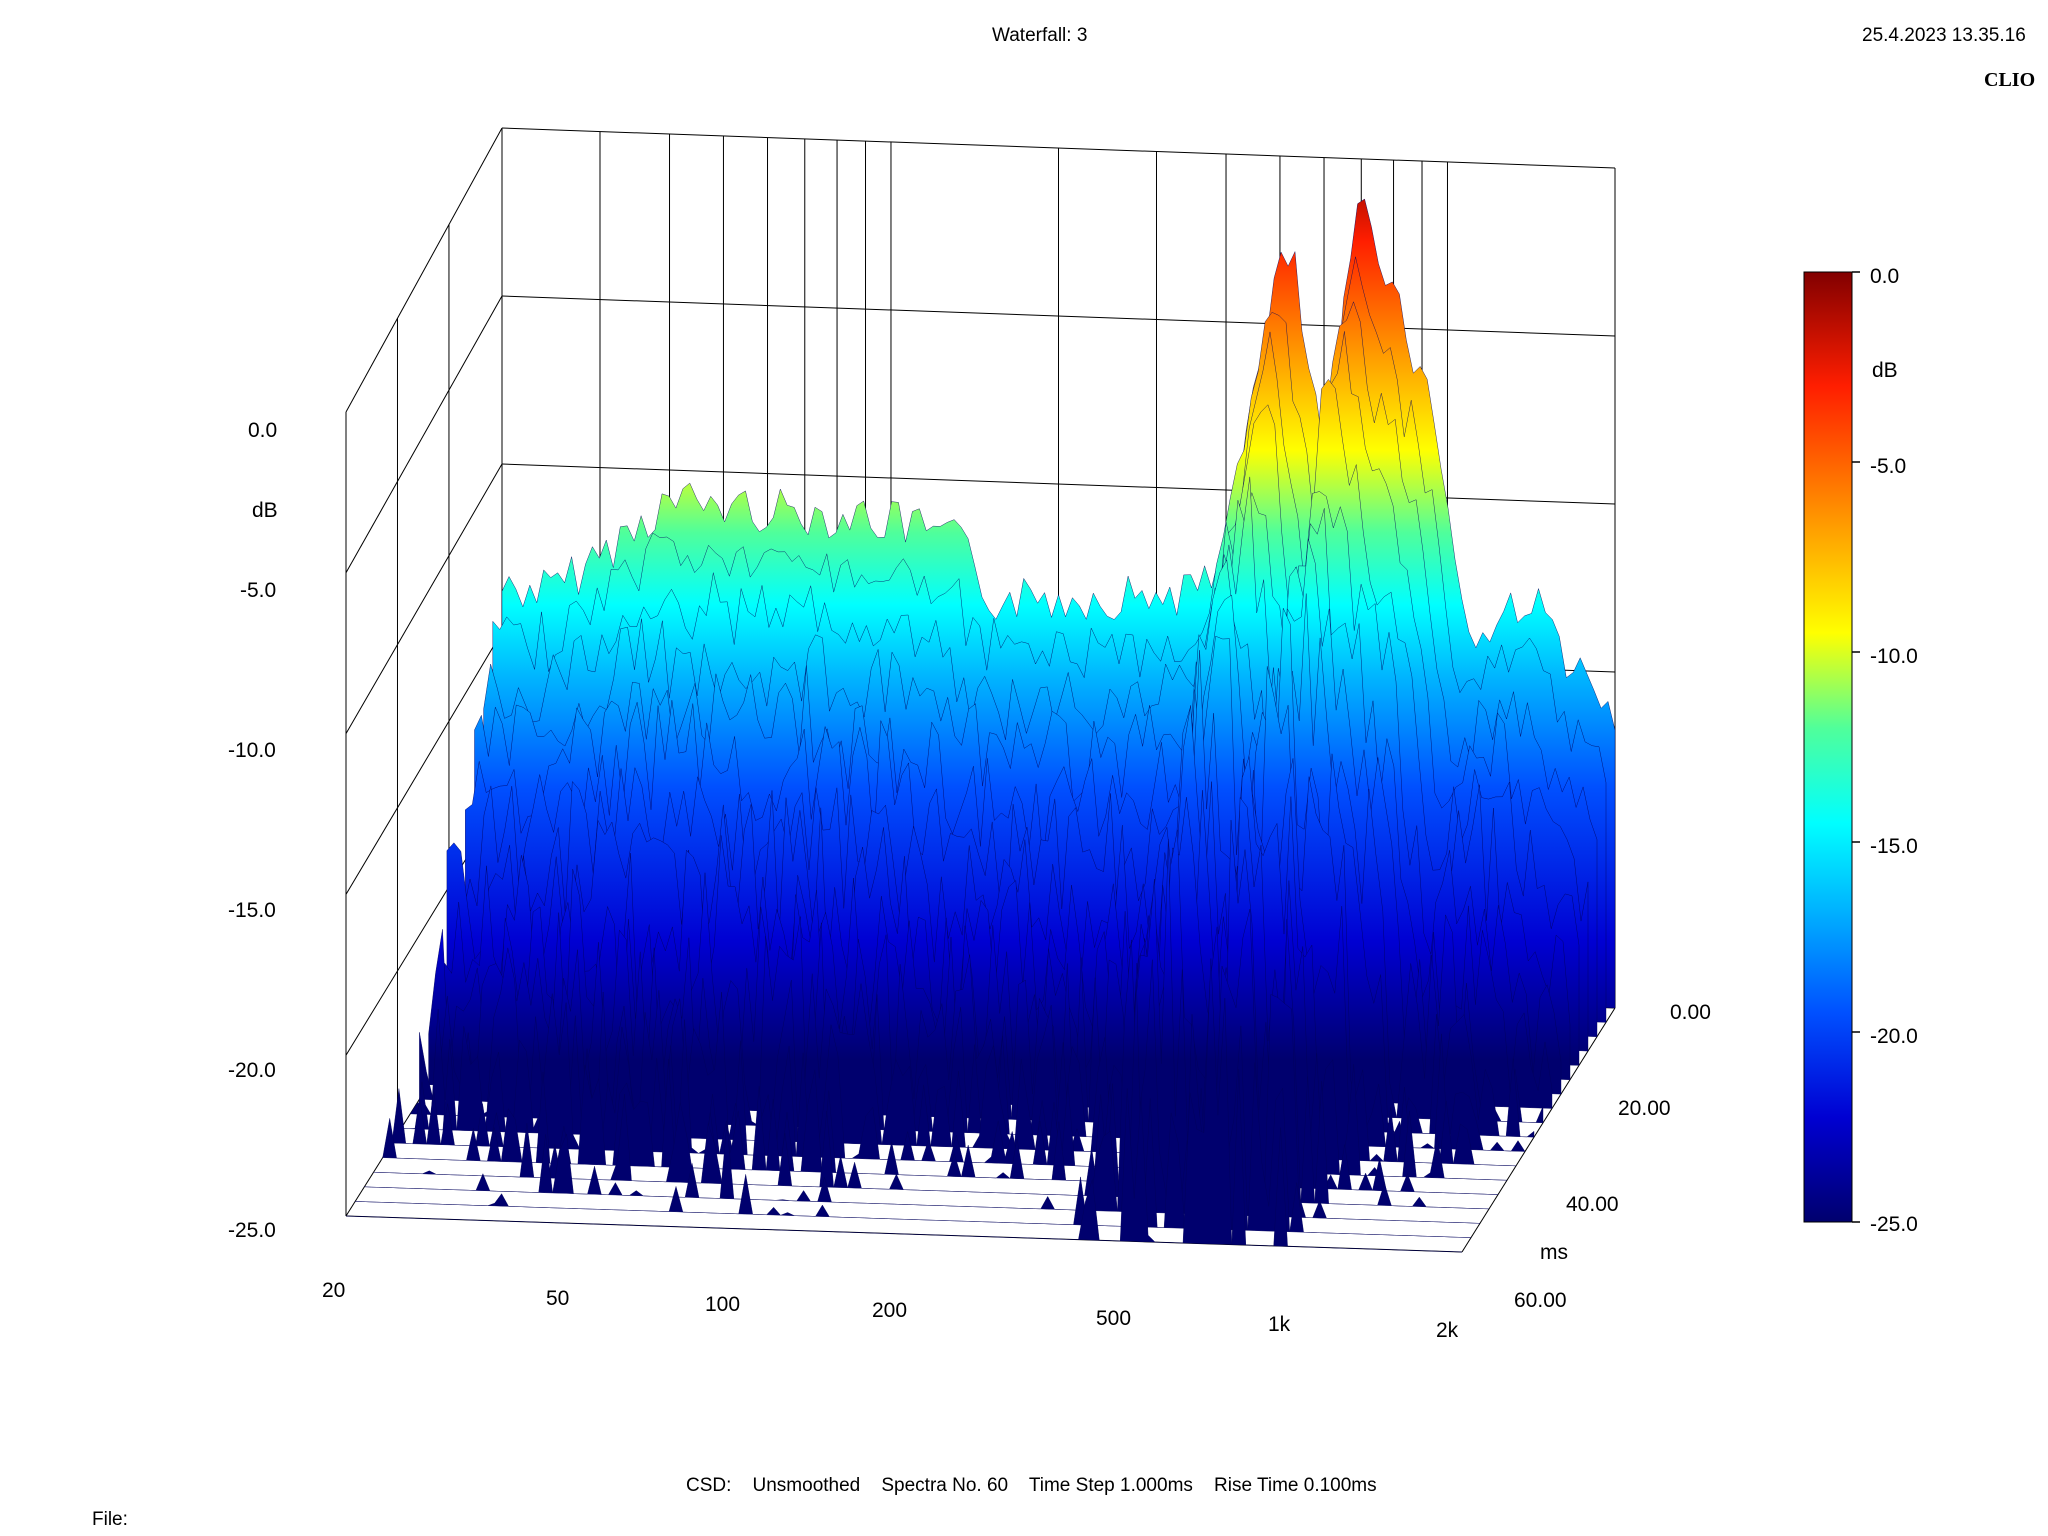 Image resolution: width=2048 pixels, height=1536 pixels. Describe the element at coordinates (1279, 1324) in the screenshot. I see `x-tick-1k: 1k` at that location.